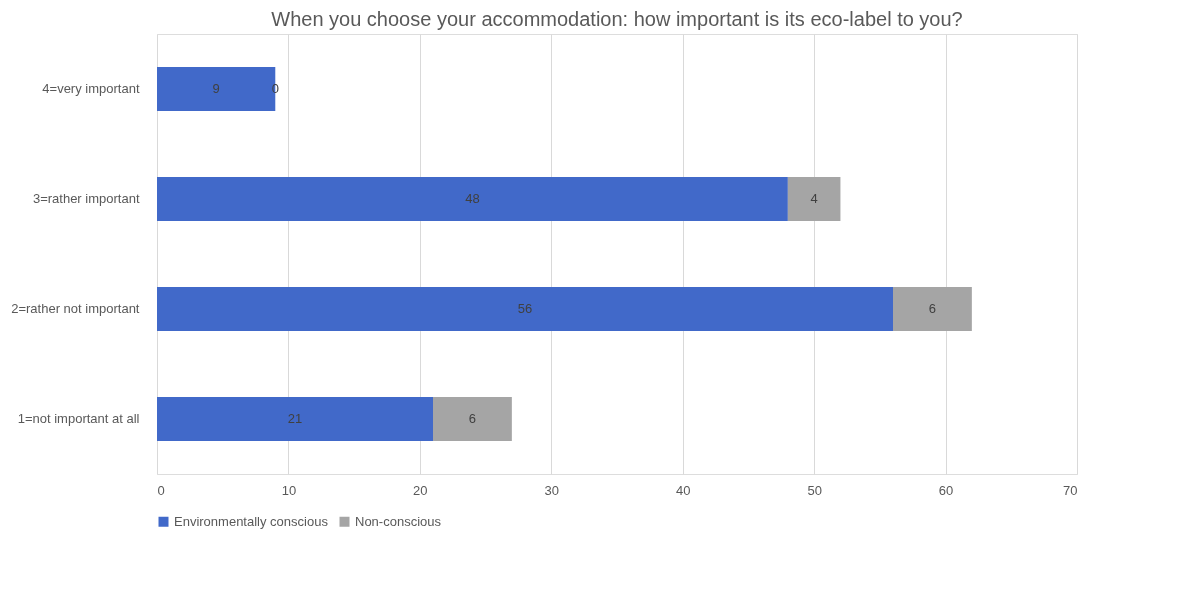 The height and width of the screenshot is (596, 1186). I want to click on data-label: 9, so click(216, 88).